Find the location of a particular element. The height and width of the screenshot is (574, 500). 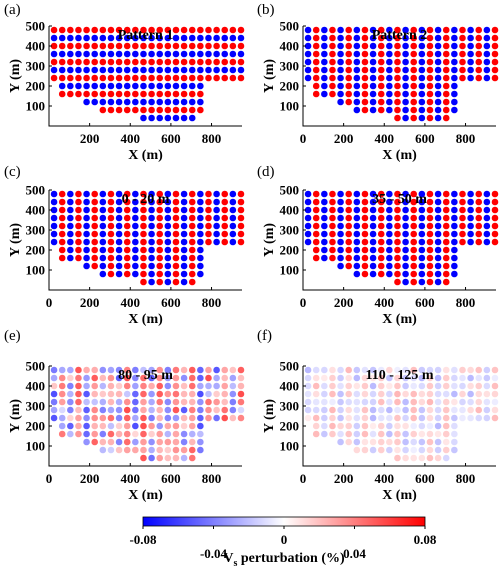

y-tick-label: 300 is located at coordinates (36, 406).